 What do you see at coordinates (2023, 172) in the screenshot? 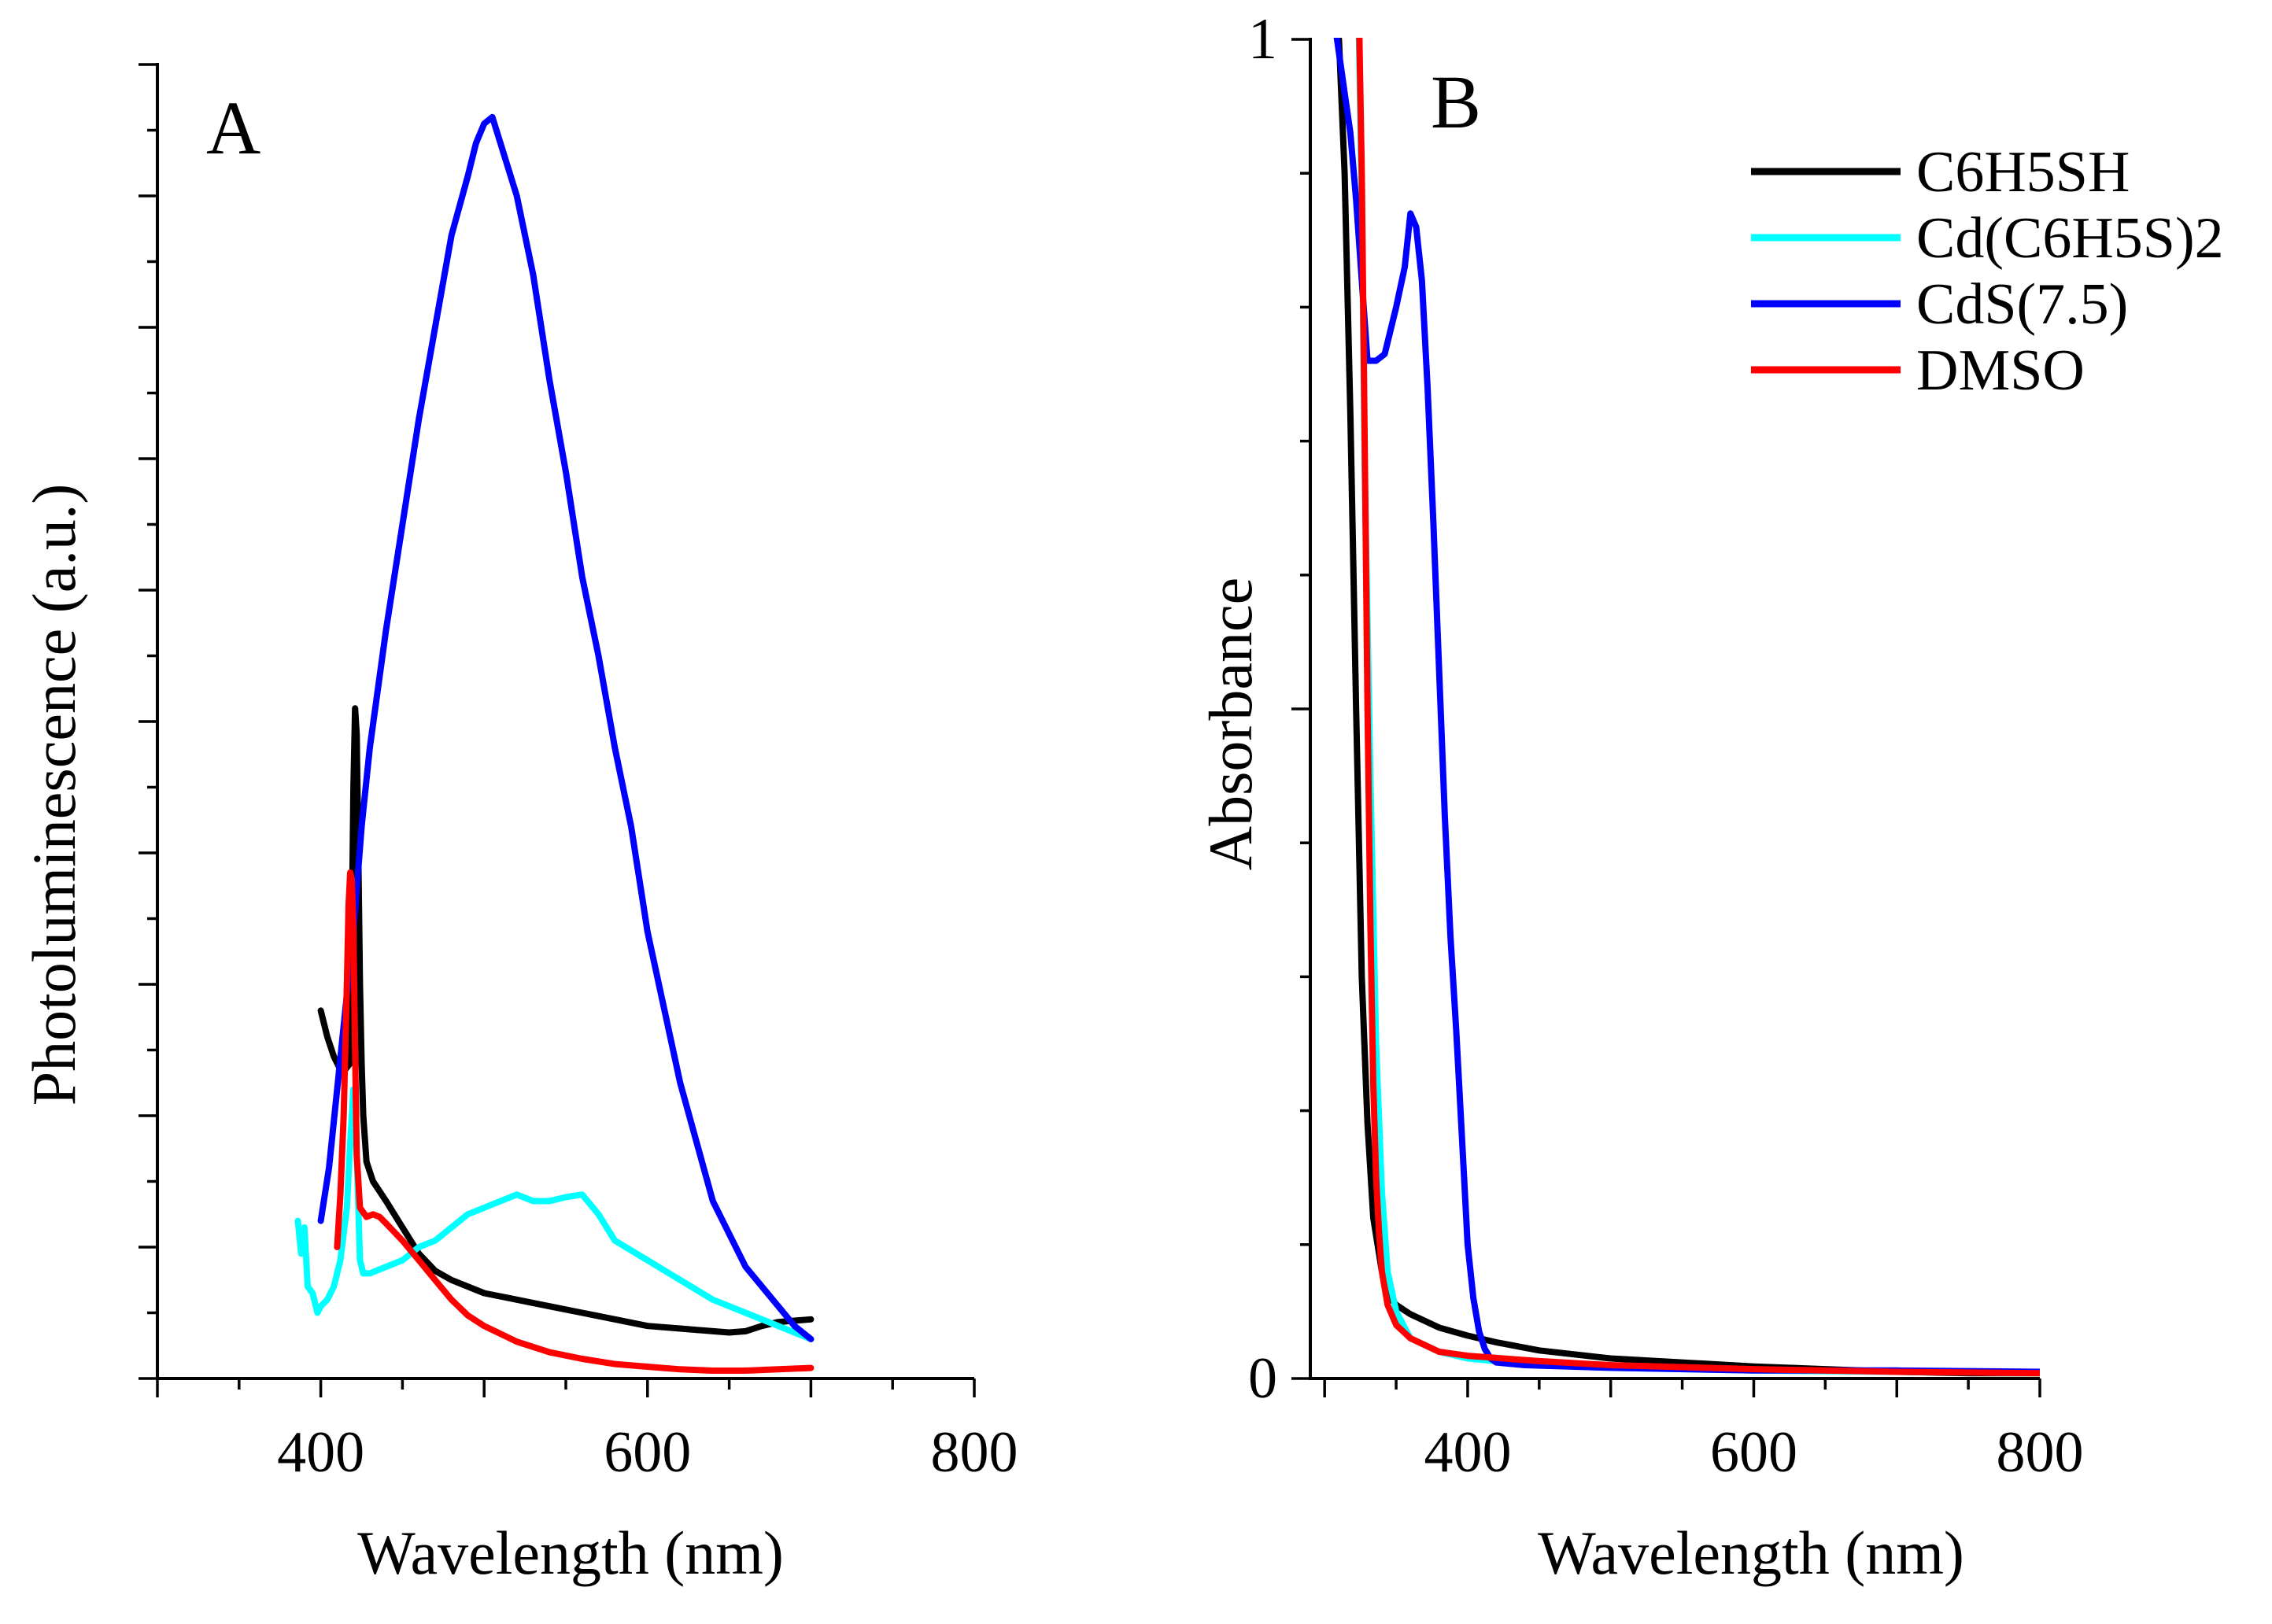
I see `legend-label-c6h5sh: C6H5SH` at bounding box center [2023, 172].